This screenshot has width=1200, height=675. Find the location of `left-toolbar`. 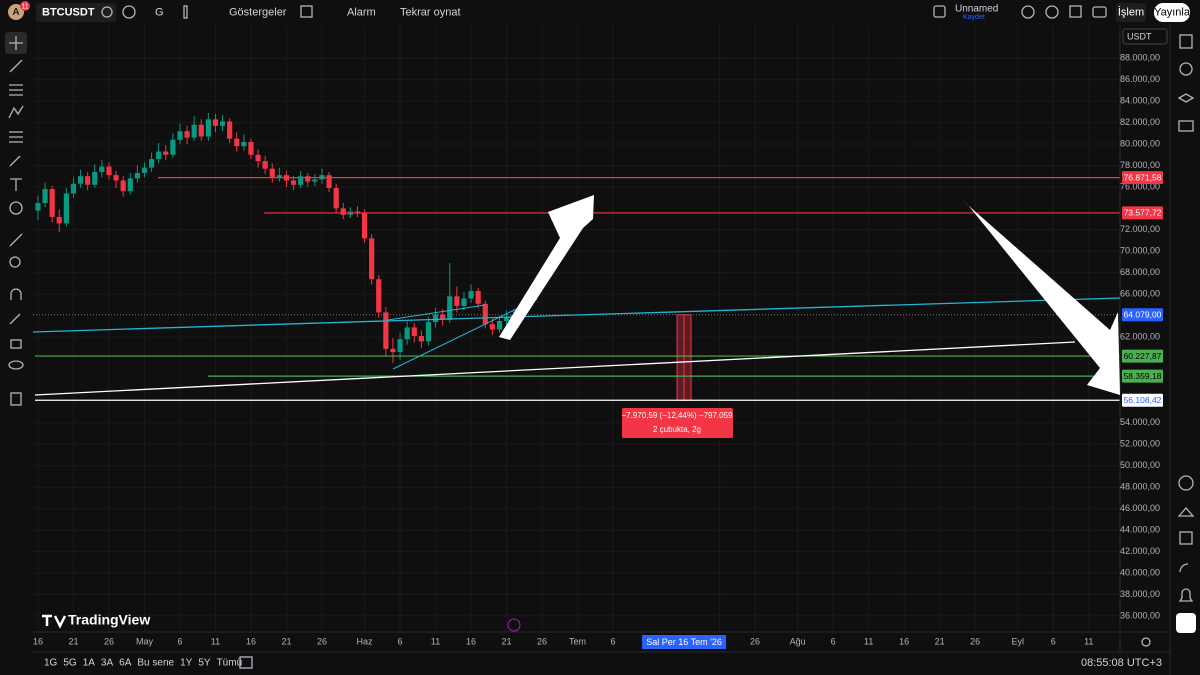

left-toolbar is located at coordinates (16, 219).